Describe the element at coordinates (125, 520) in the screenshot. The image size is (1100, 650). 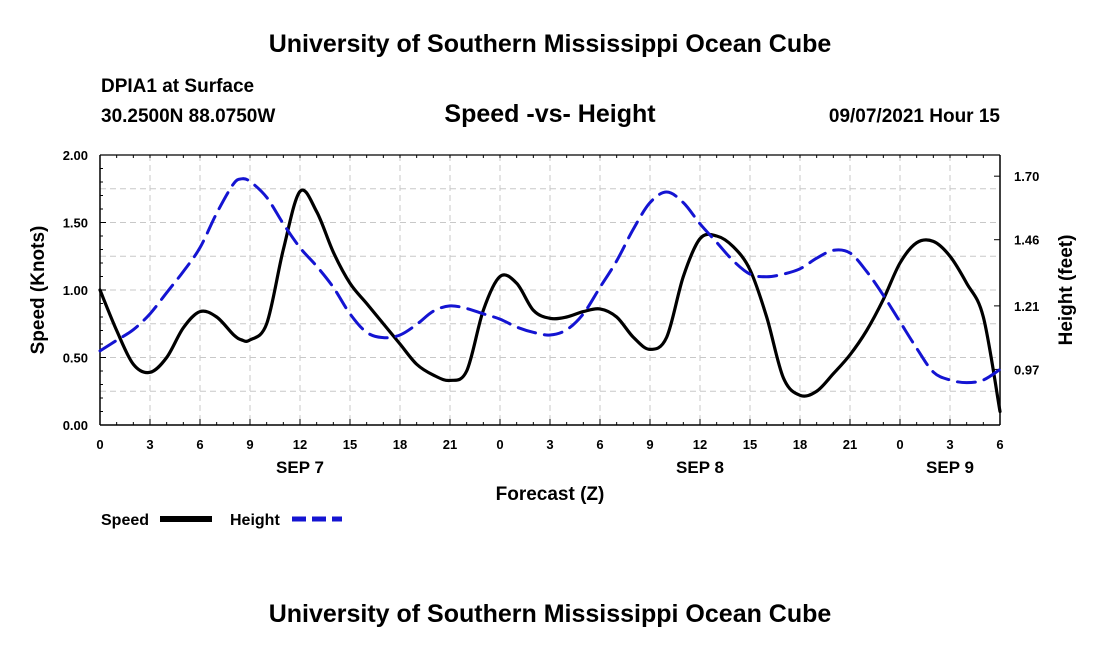
I see `legend-label-speed: Speed` at that location.